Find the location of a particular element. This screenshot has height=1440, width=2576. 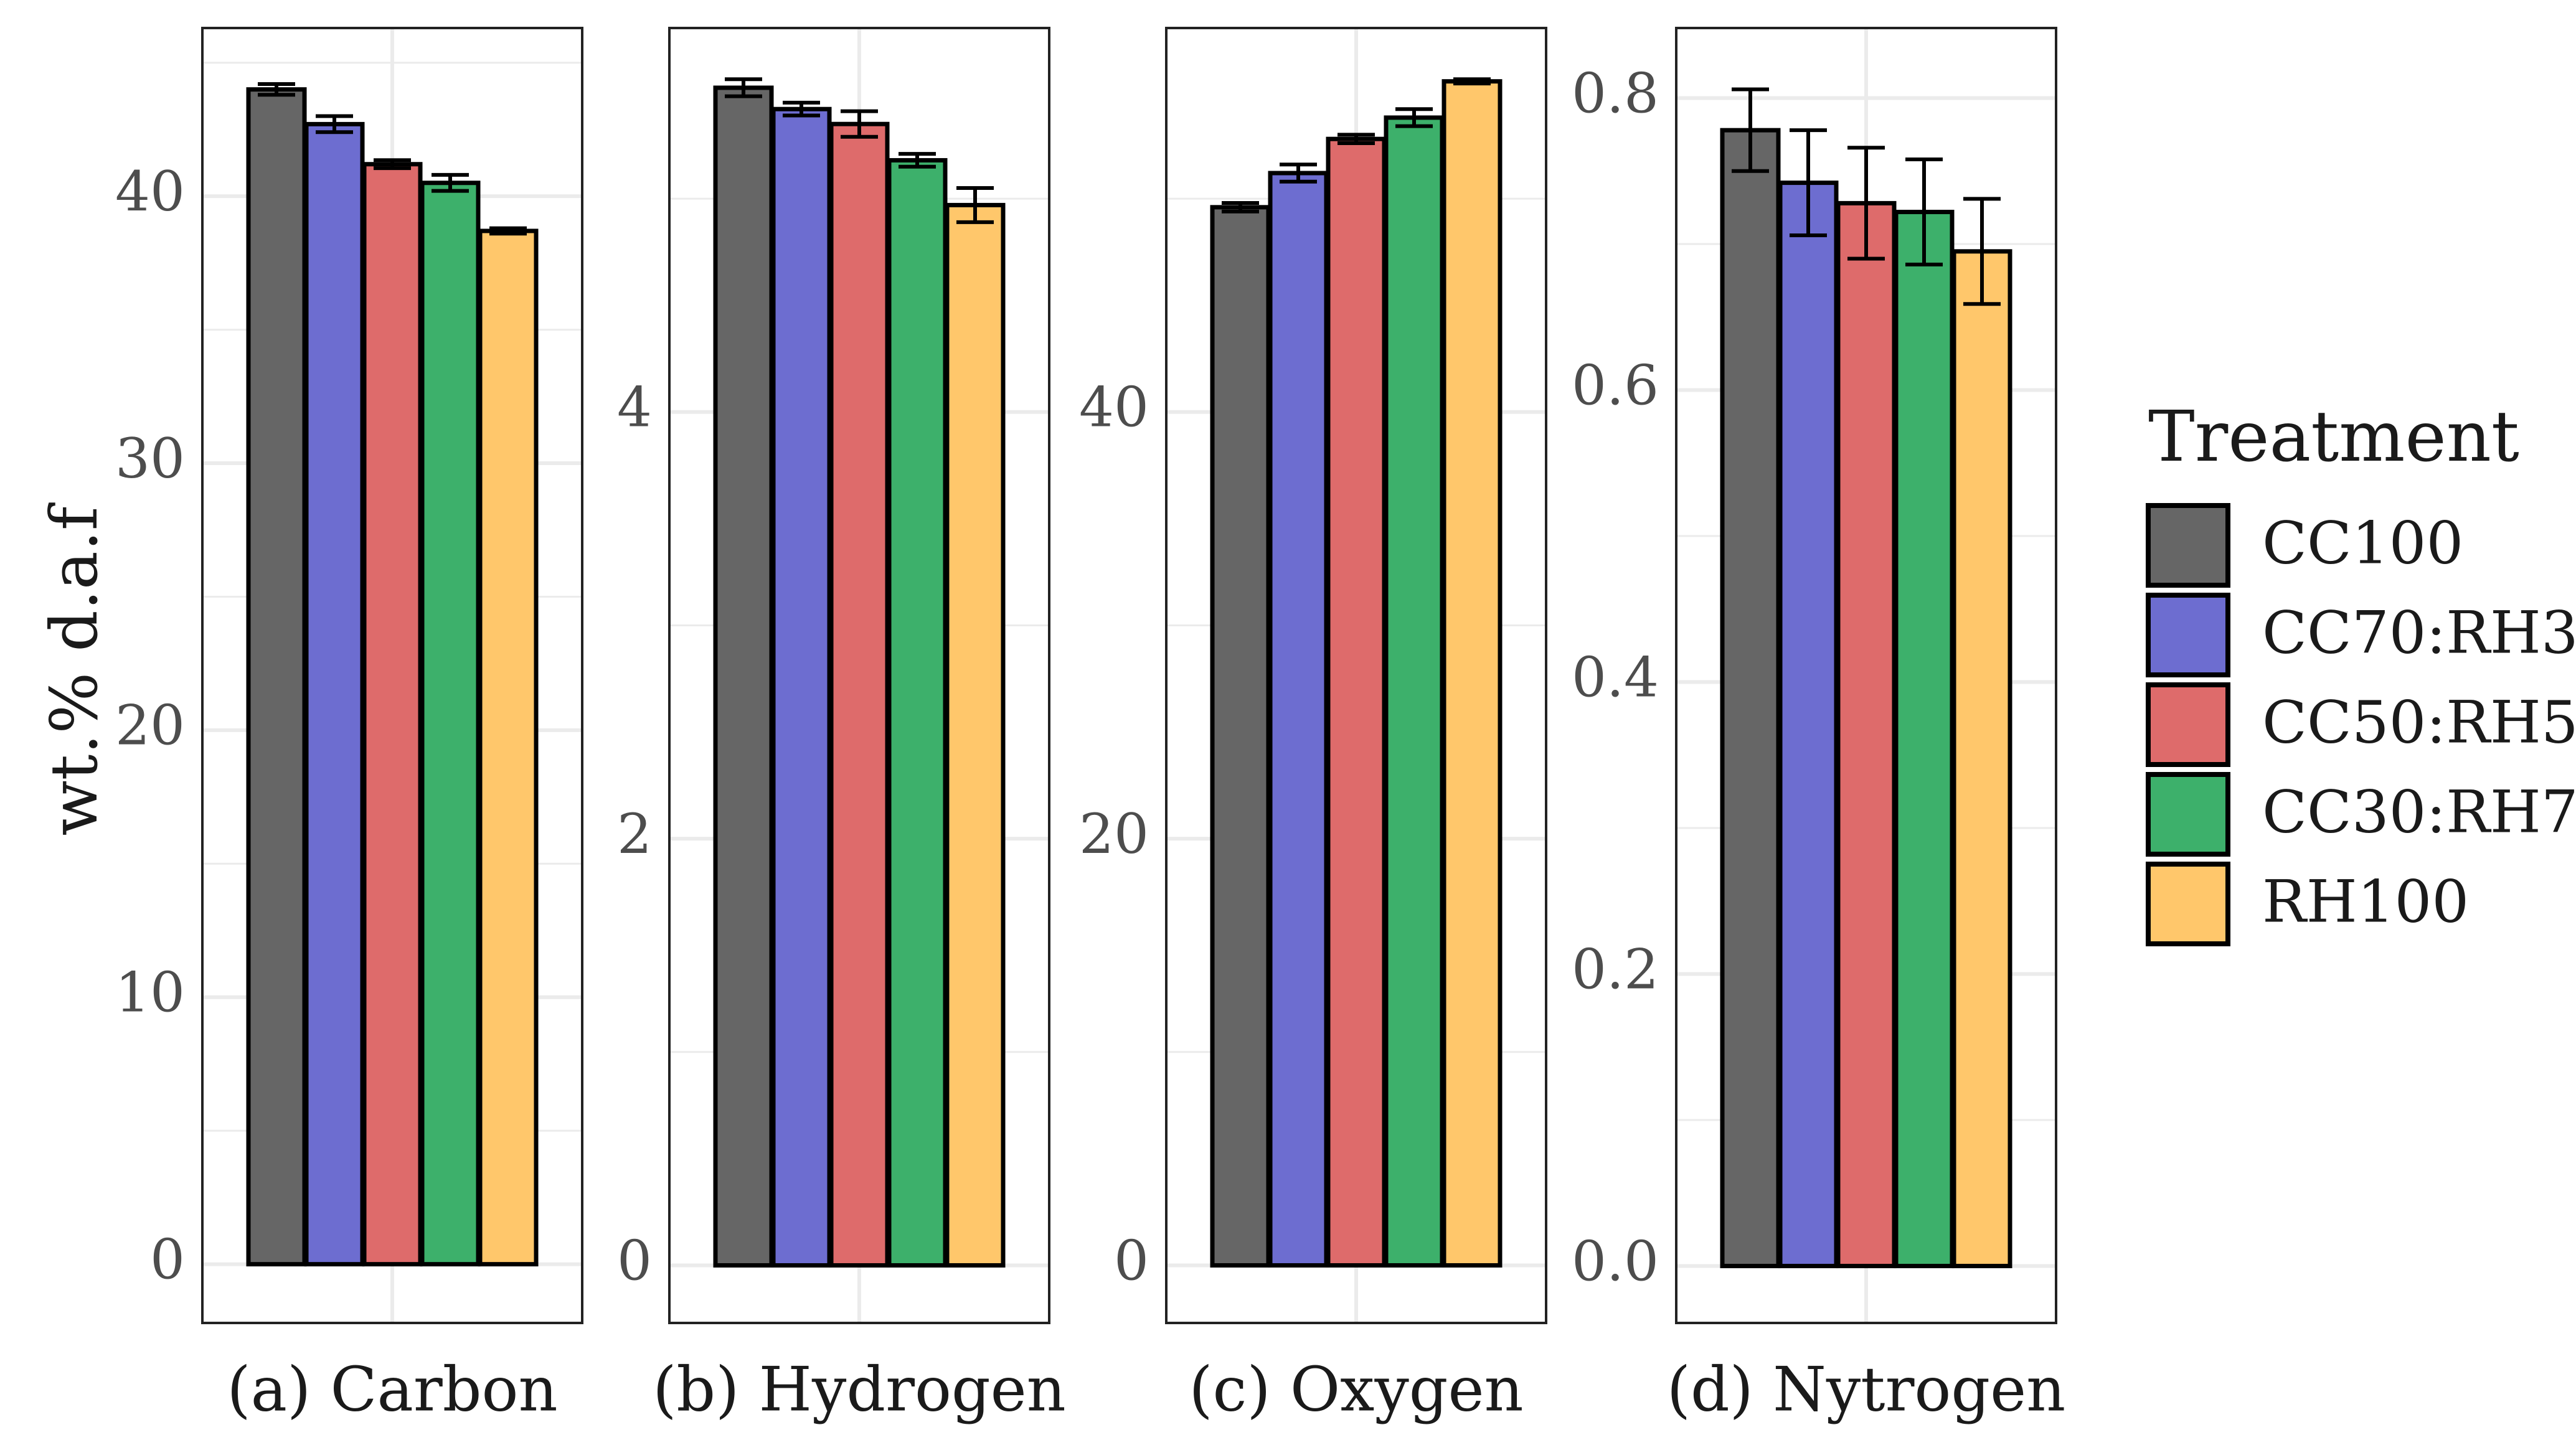

y-tick-label: 4 is located at coordinates (634, 407).